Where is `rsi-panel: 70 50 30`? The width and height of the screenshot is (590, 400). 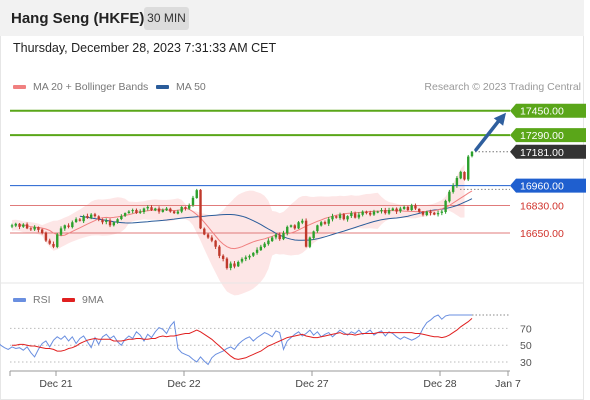 rsi-panel: 70 50 30 is located at coordinates (266, 341).